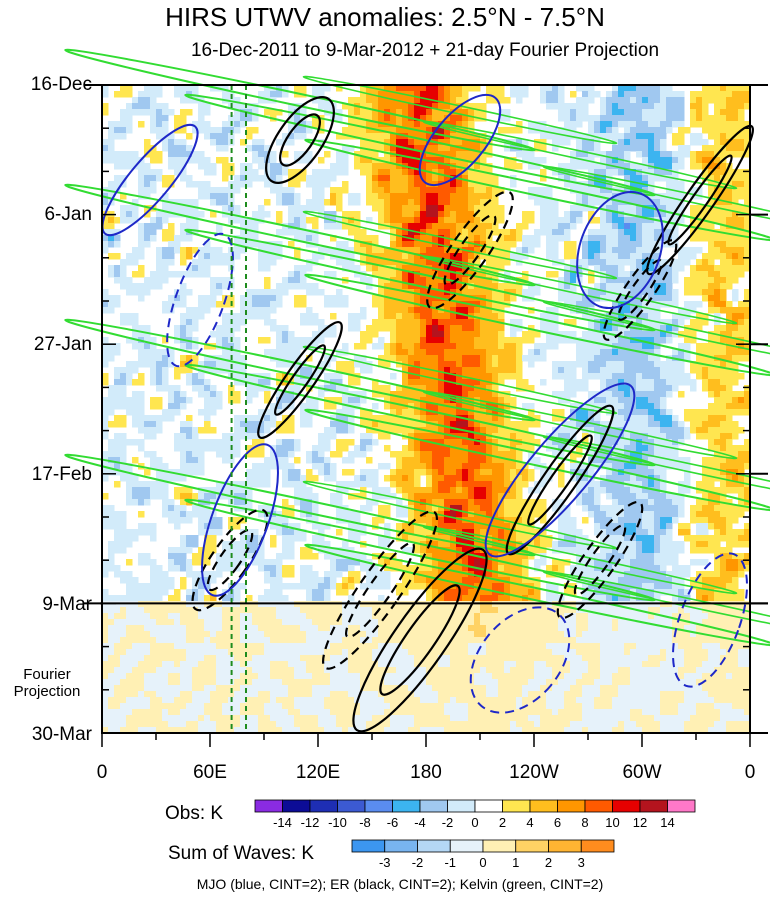 Image resolution: width=770 pixels, height=899 pixels. I want to click on obs-colorbar-tick: 8, so click(585, 822).